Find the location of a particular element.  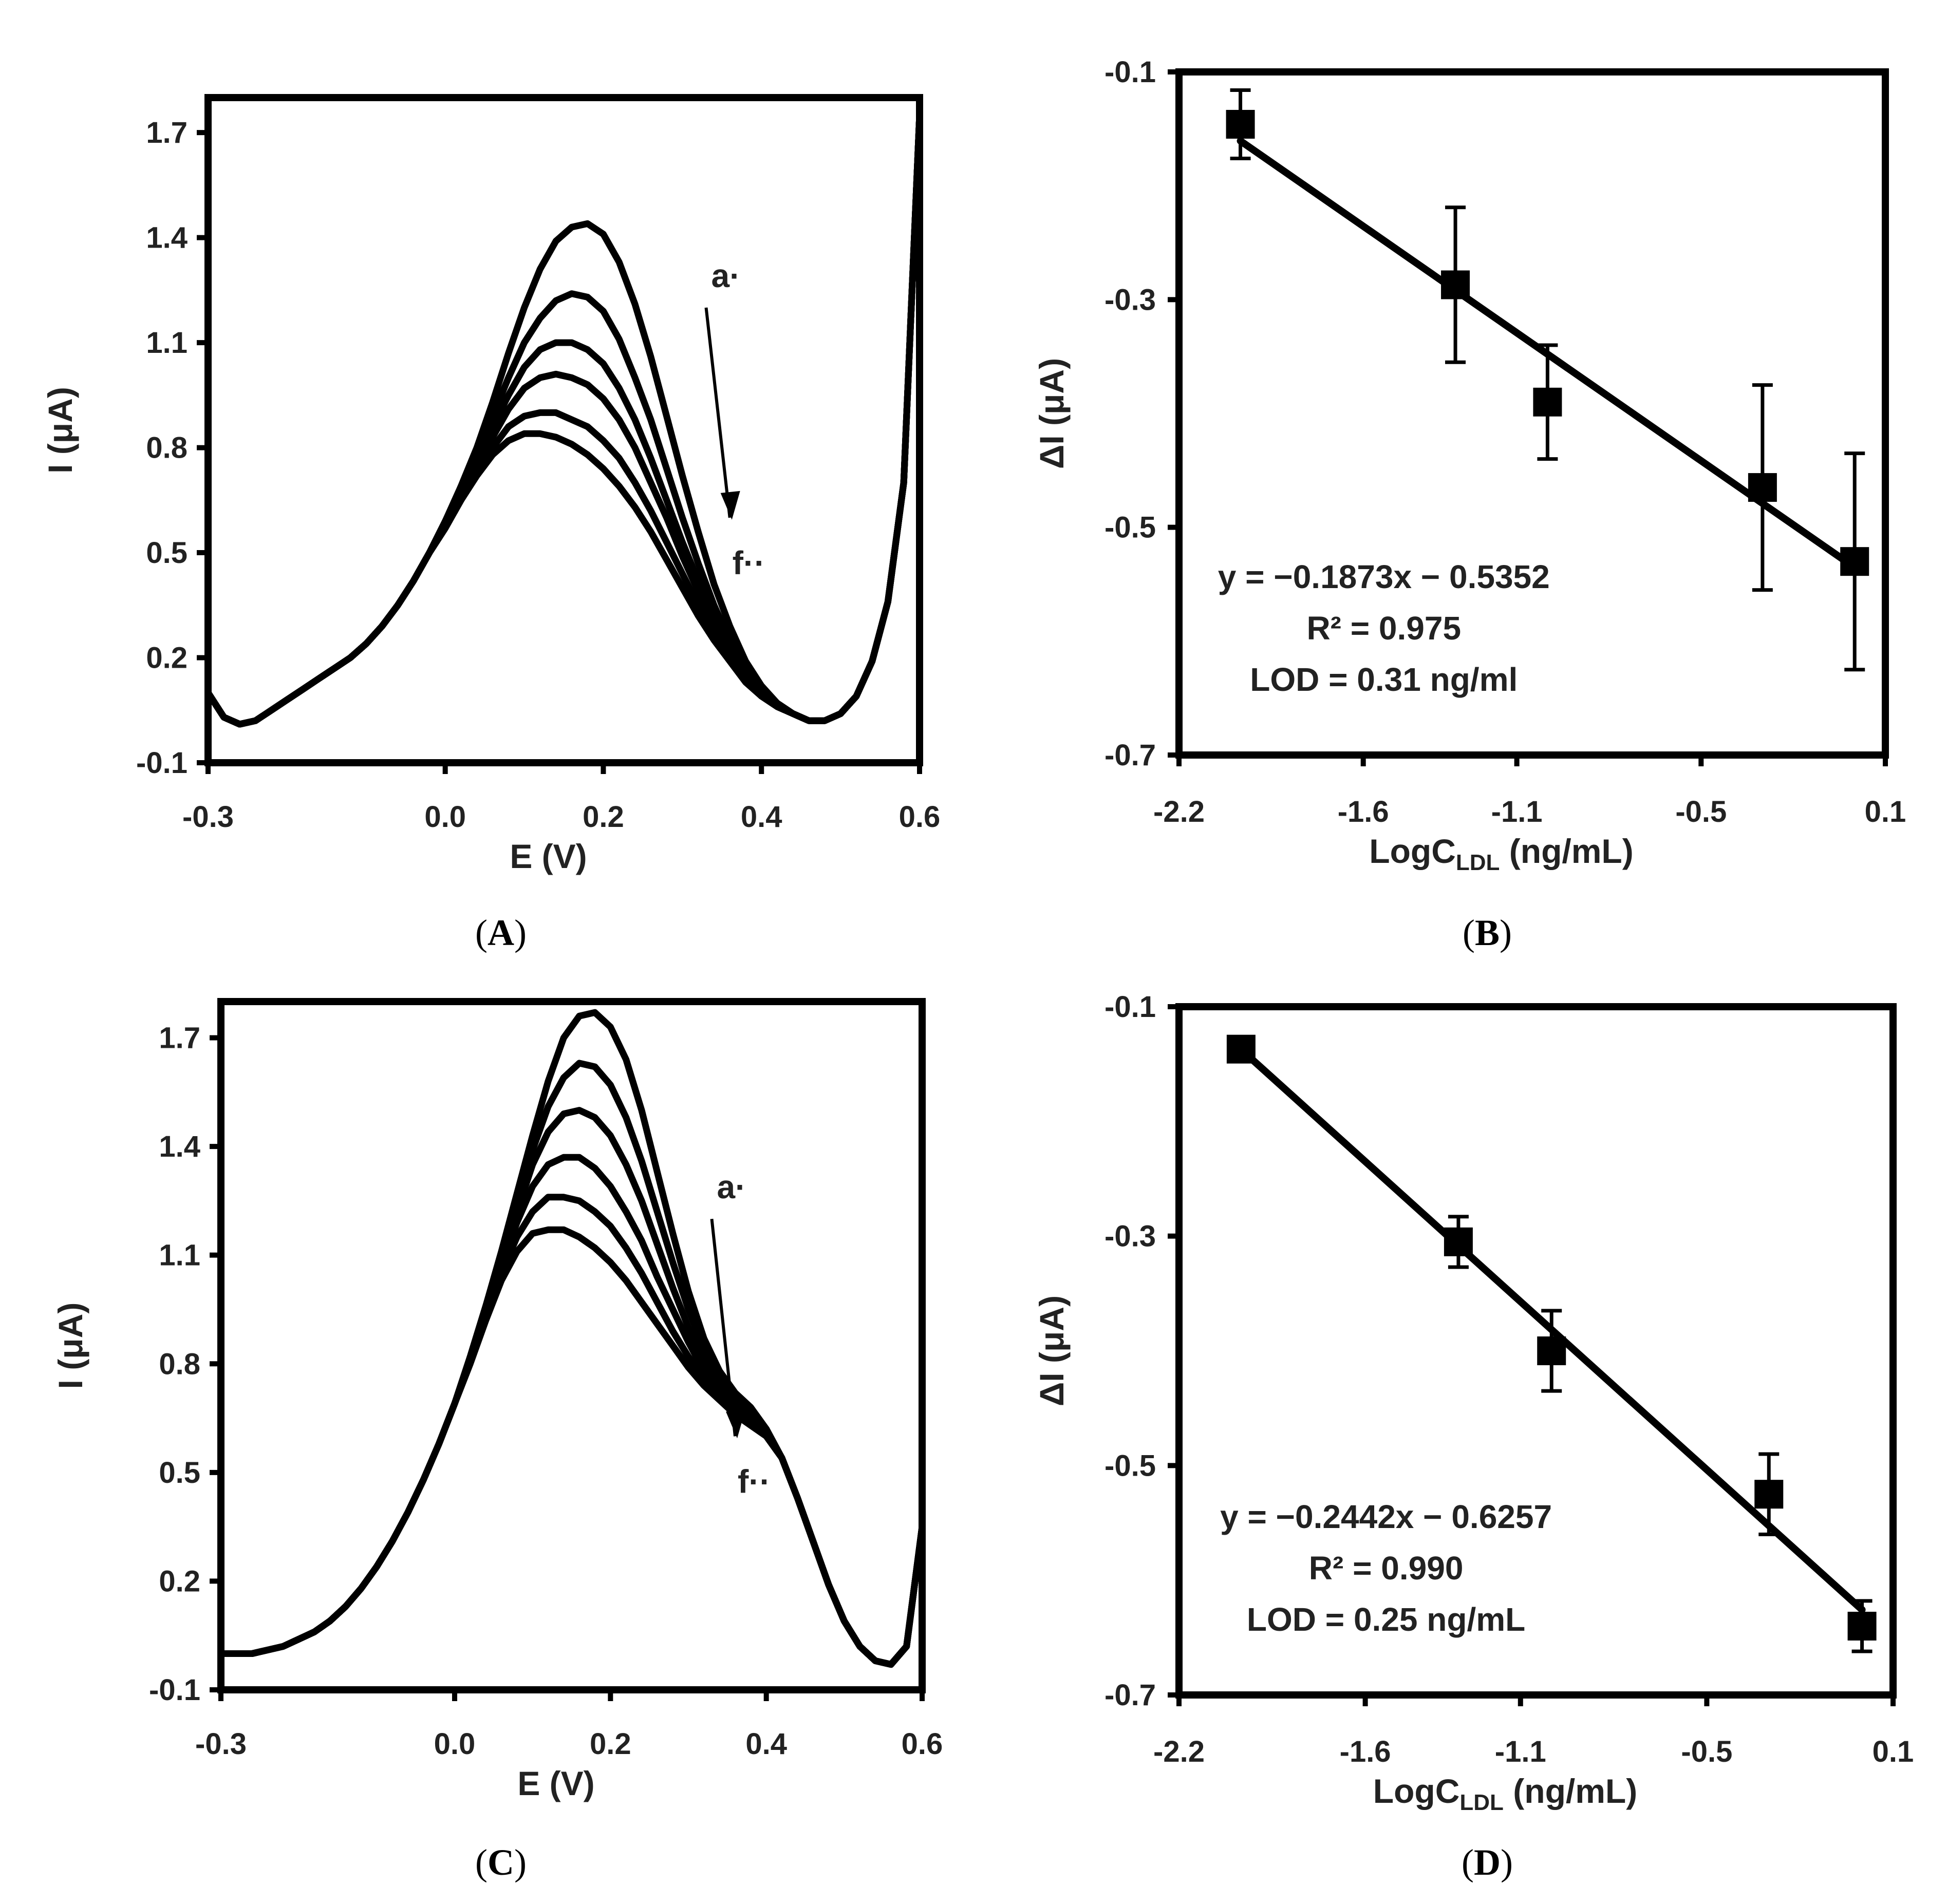

lod: LOD = 0.25 ng/mL is located at coordinates (1386, 1619).